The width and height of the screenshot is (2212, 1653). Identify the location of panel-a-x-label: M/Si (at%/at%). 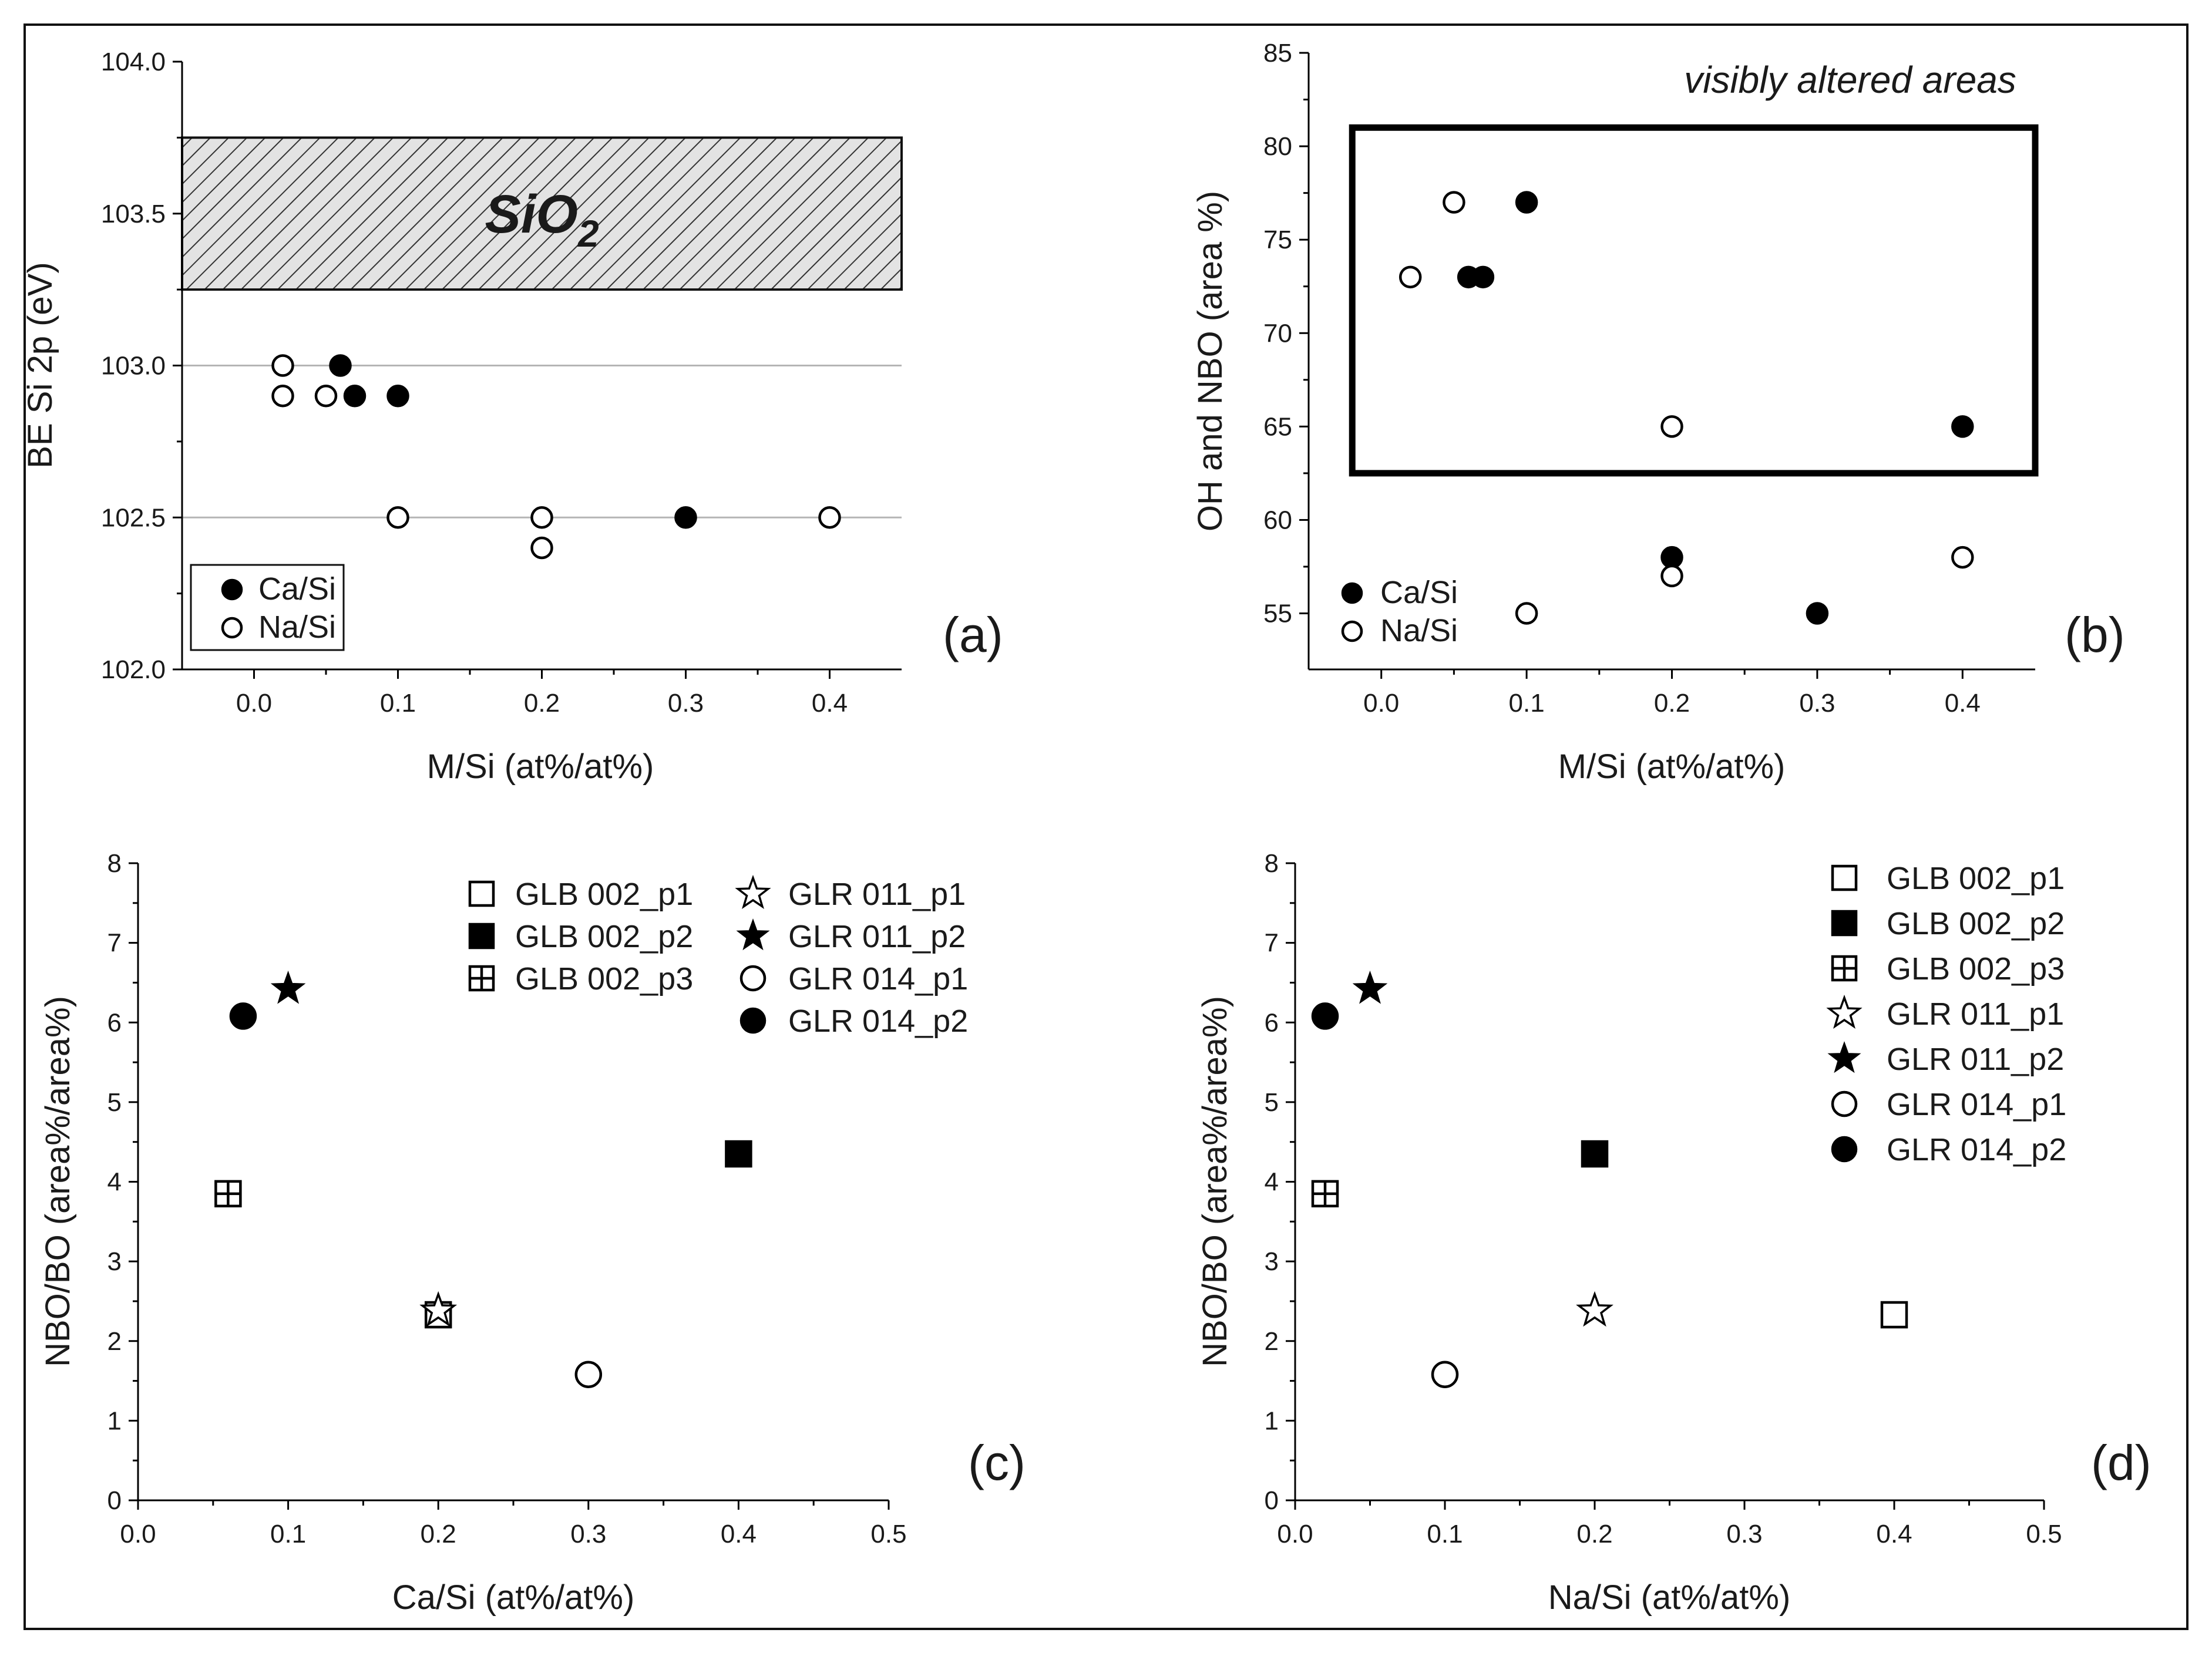
(540, 767).